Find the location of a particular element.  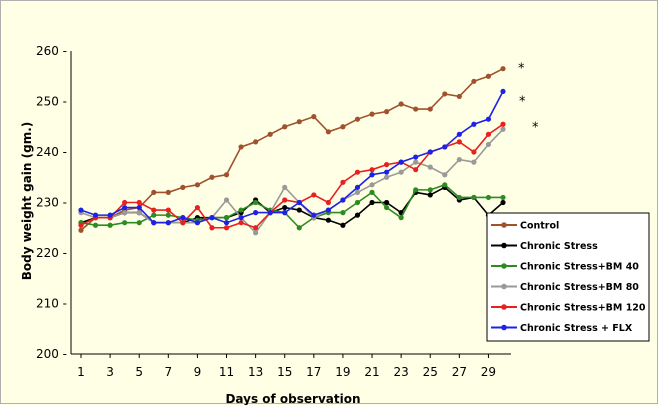

legend-label: Control is located at coordinates (539, 226).